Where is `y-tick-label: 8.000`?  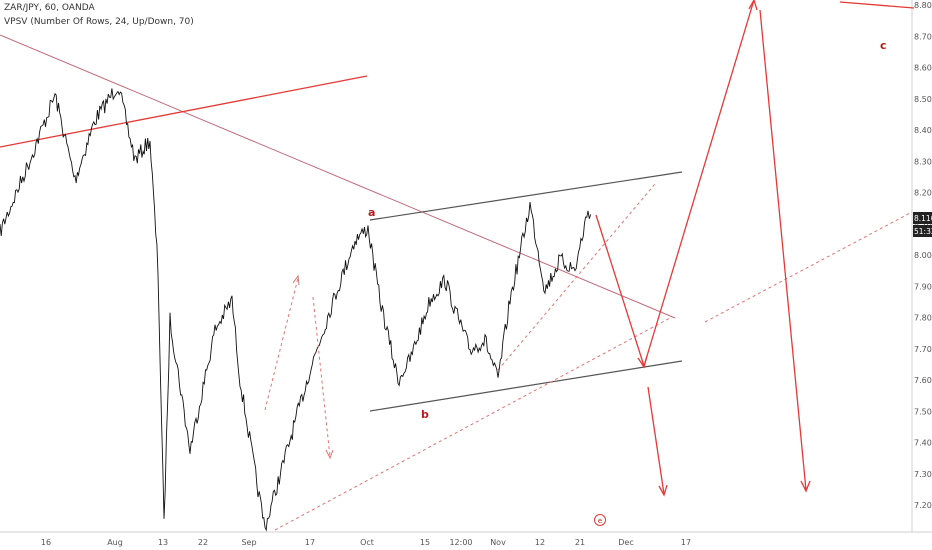 y-tick-label: 8.000 is located at coordinates (923, 255).